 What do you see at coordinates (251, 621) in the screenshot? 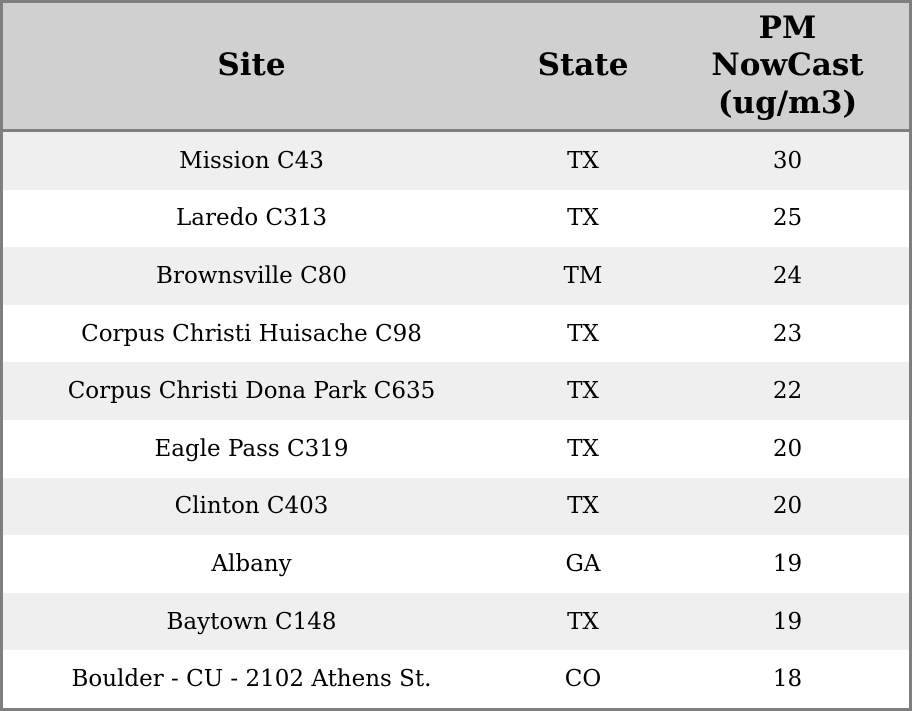
I see `site-cell: Baytown C148` at bounding box center [251, 621].